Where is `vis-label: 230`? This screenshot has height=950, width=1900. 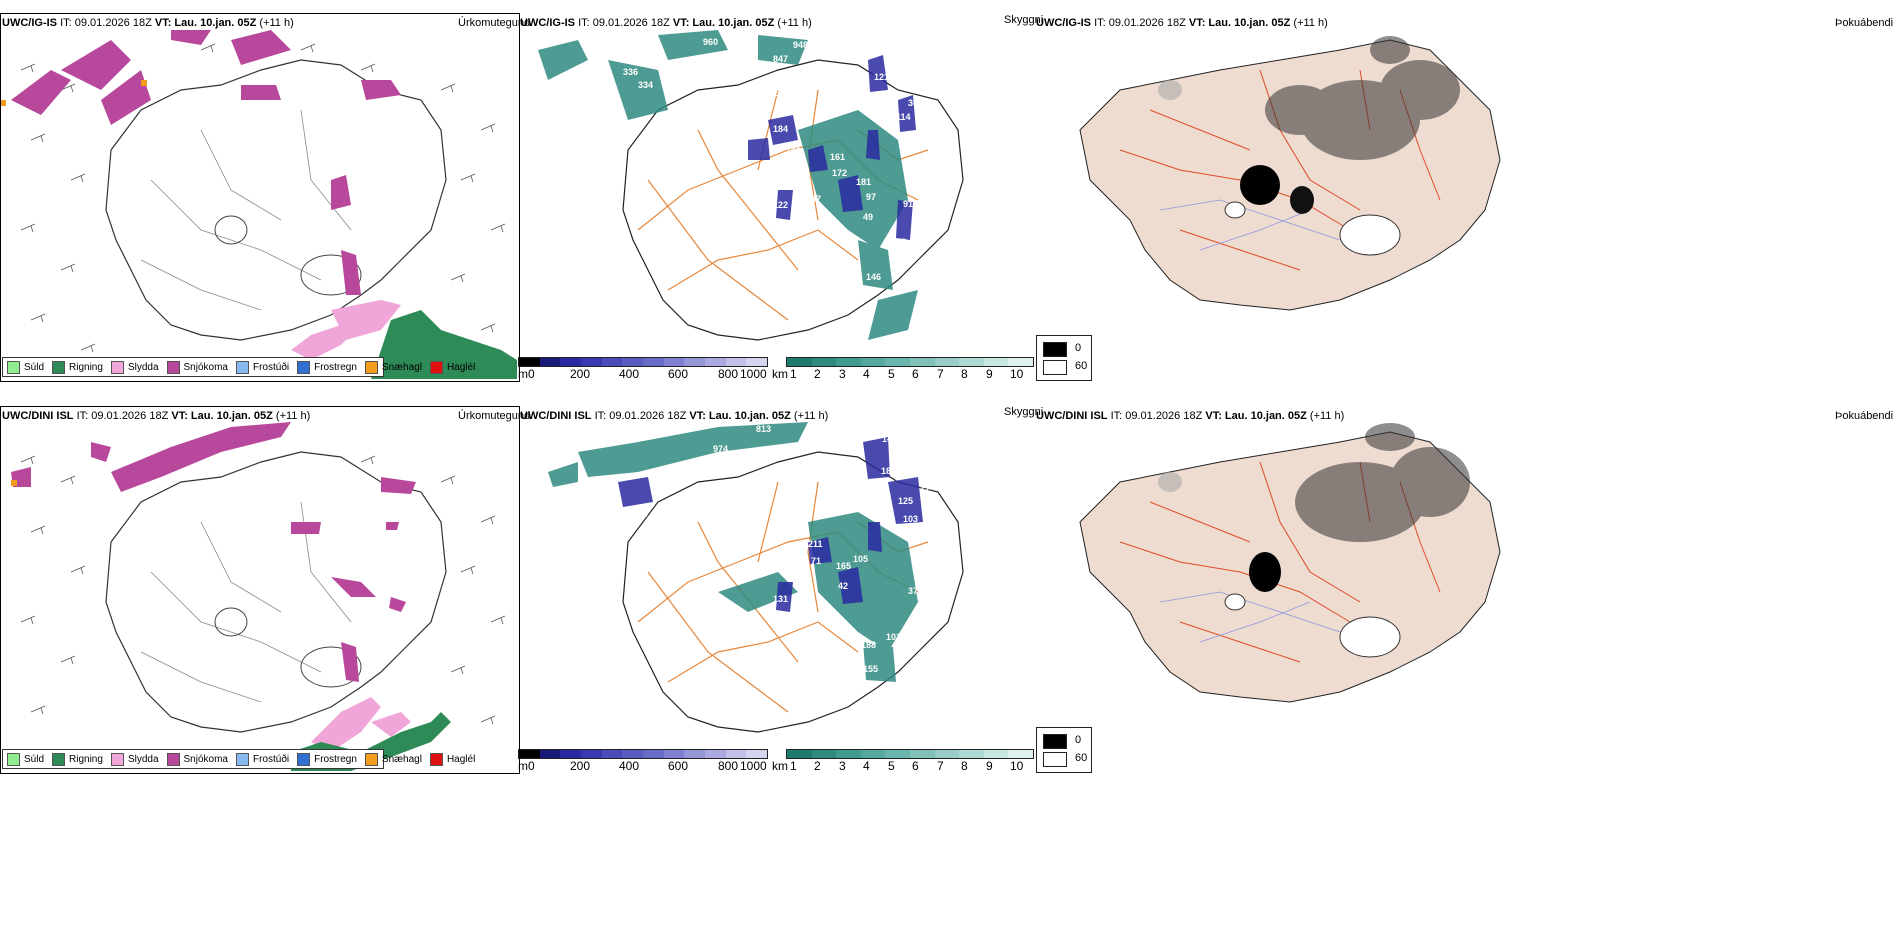
vis-label: 230 is located at coordinates (665, 489).